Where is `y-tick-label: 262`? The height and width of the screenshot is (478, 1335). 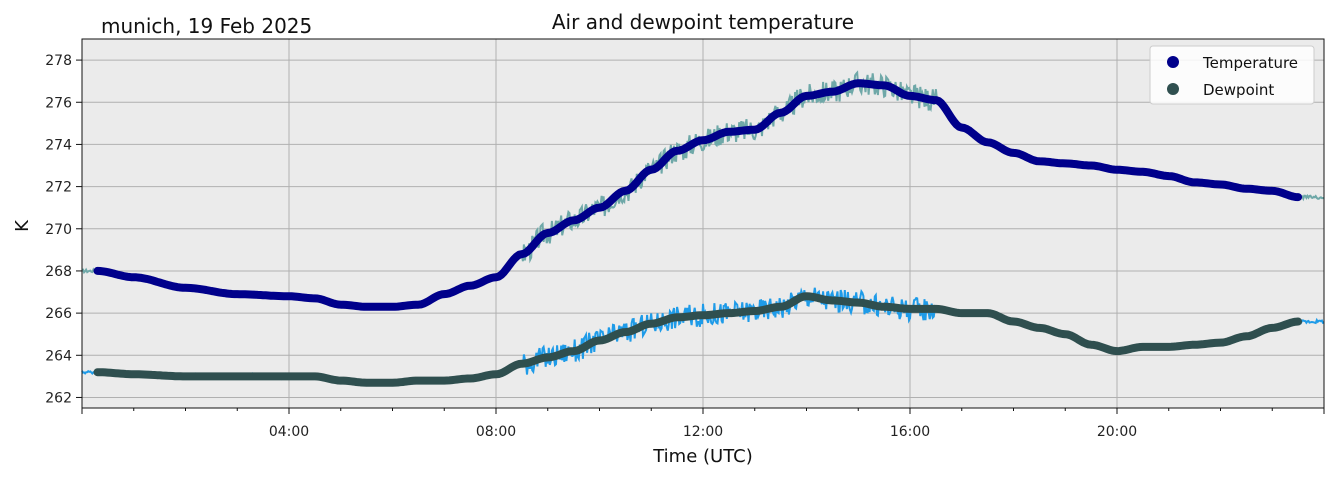 y-tick-label: 262 is located at coordinates (58, 398).